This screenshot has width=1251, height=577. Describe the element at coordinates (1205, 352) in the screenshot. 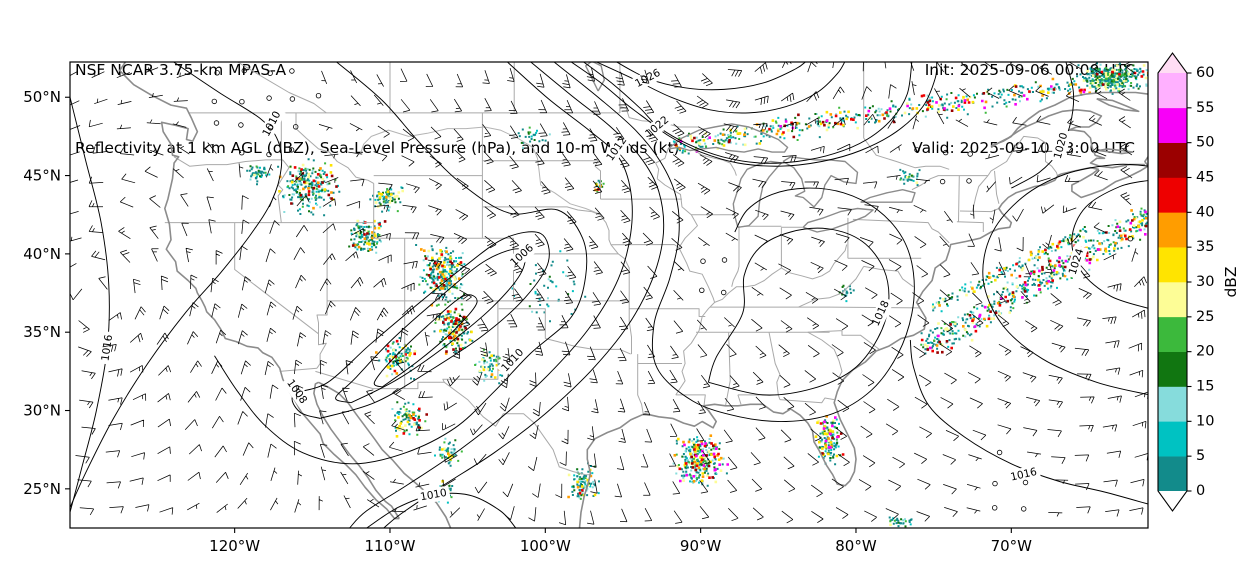

I see `colorbar-tick-label: 20` at that location.